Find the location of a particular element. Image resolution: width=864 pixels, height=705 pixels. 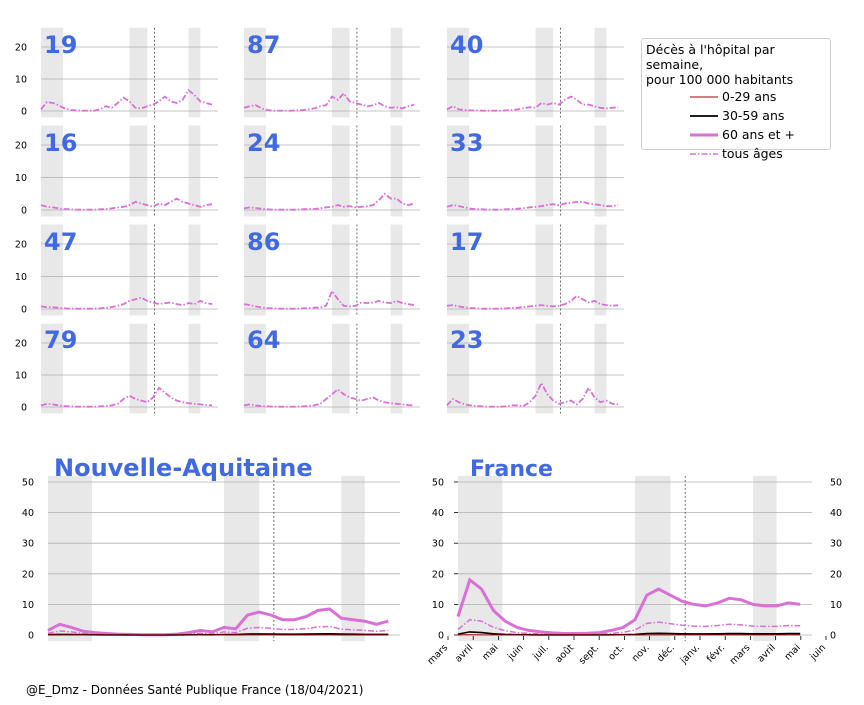

panel-title: 47 is located at coordinates (60, 242).